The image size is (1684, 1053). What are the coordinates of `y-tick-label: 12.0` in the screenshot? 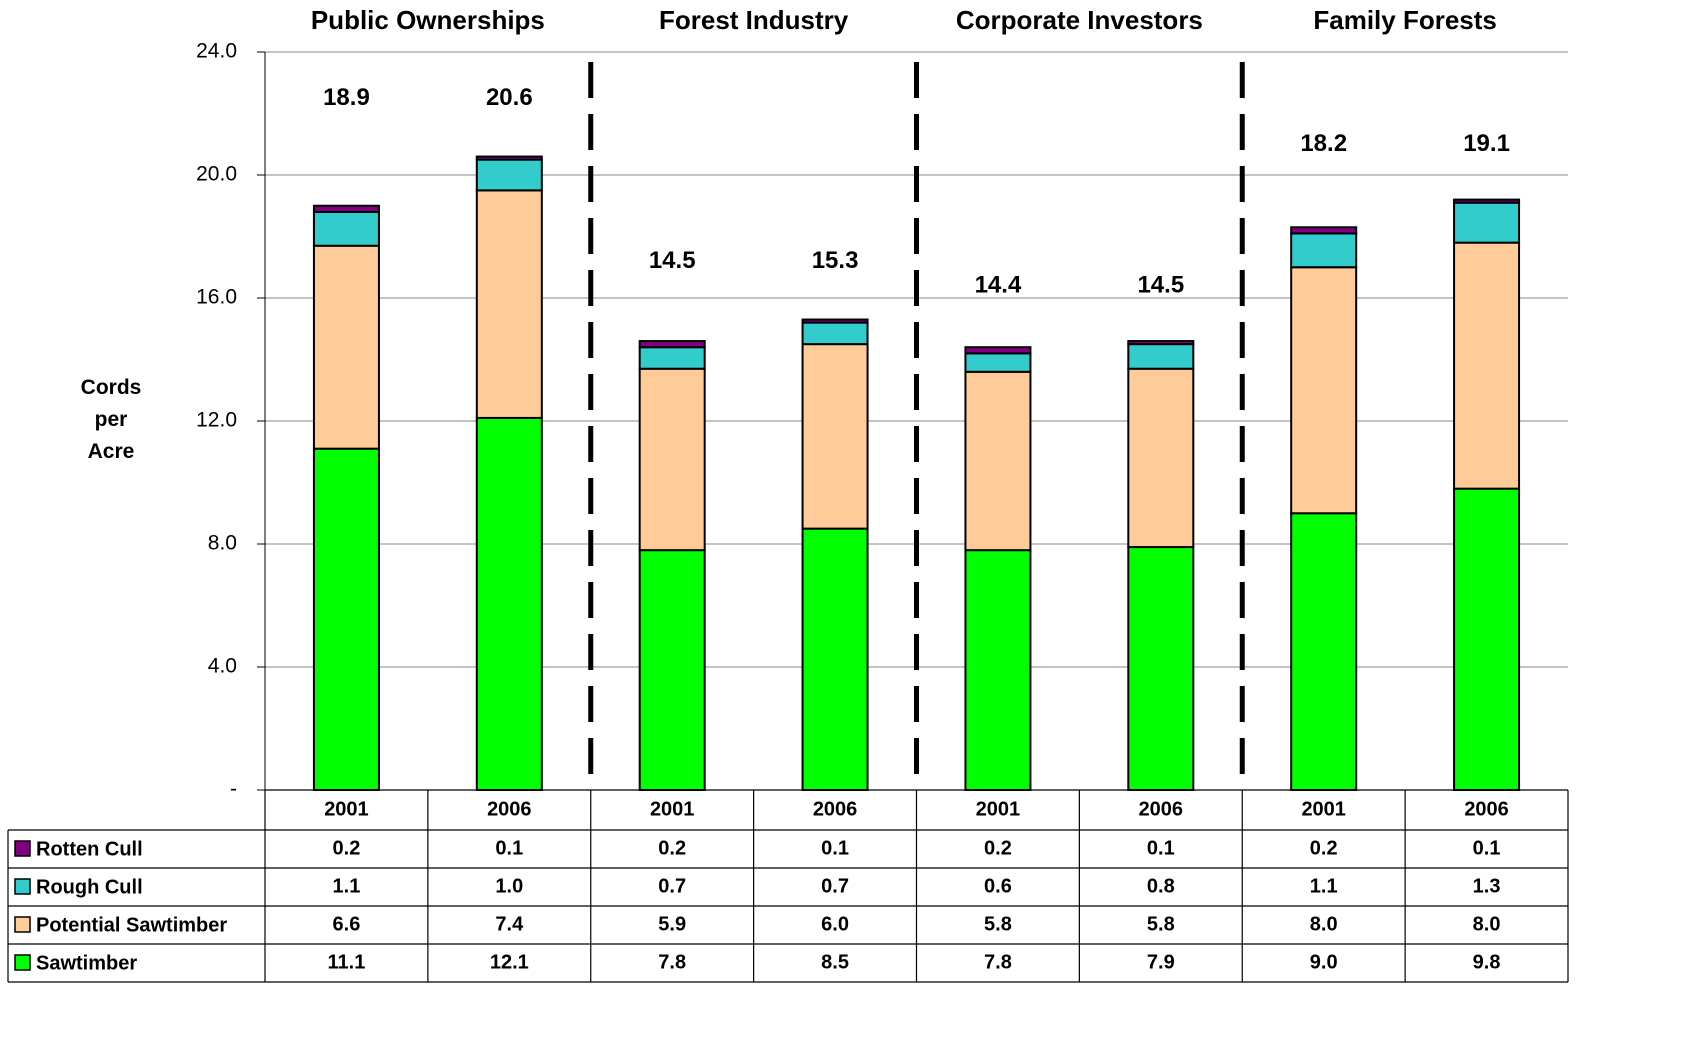 It's located at (216, 420).